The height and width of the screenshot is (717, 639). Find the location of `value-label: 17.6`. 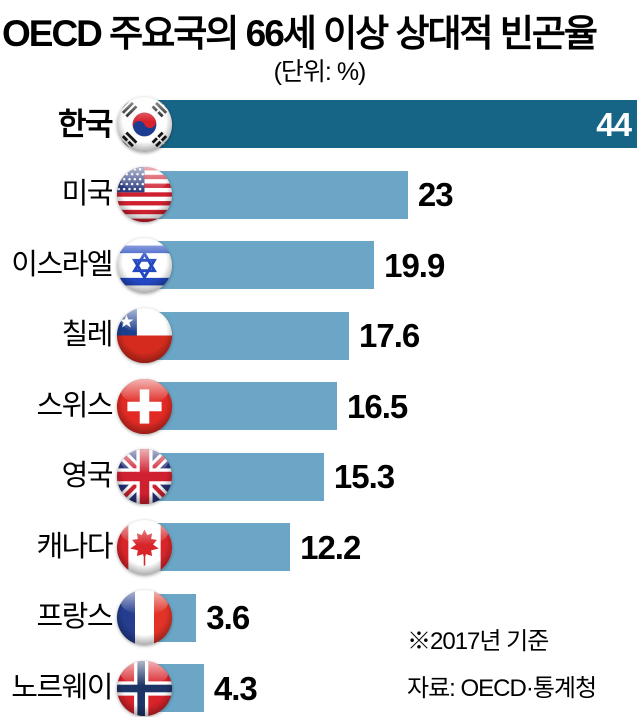

value-label: 17.6 is located at coordinates (389, 335).